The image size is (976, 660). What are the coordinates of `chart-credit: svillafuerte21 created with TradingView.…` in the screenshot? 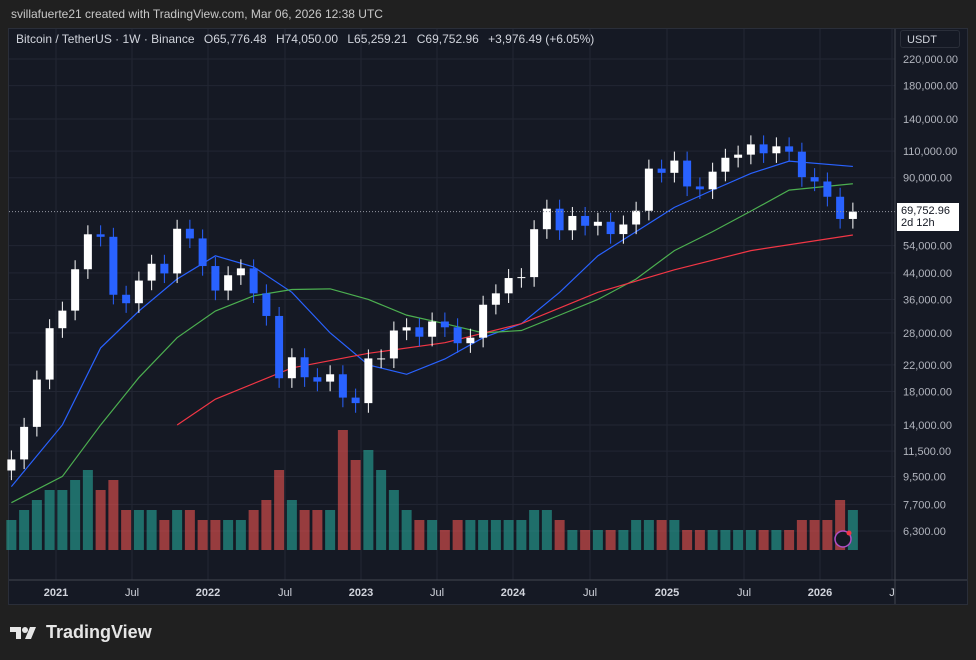 It's located at (197, 14).